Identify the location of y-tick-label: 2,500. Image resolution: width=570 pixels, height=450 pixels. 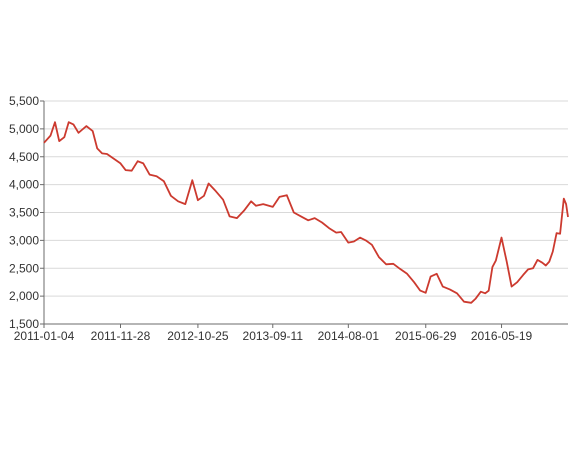
(24, 268).